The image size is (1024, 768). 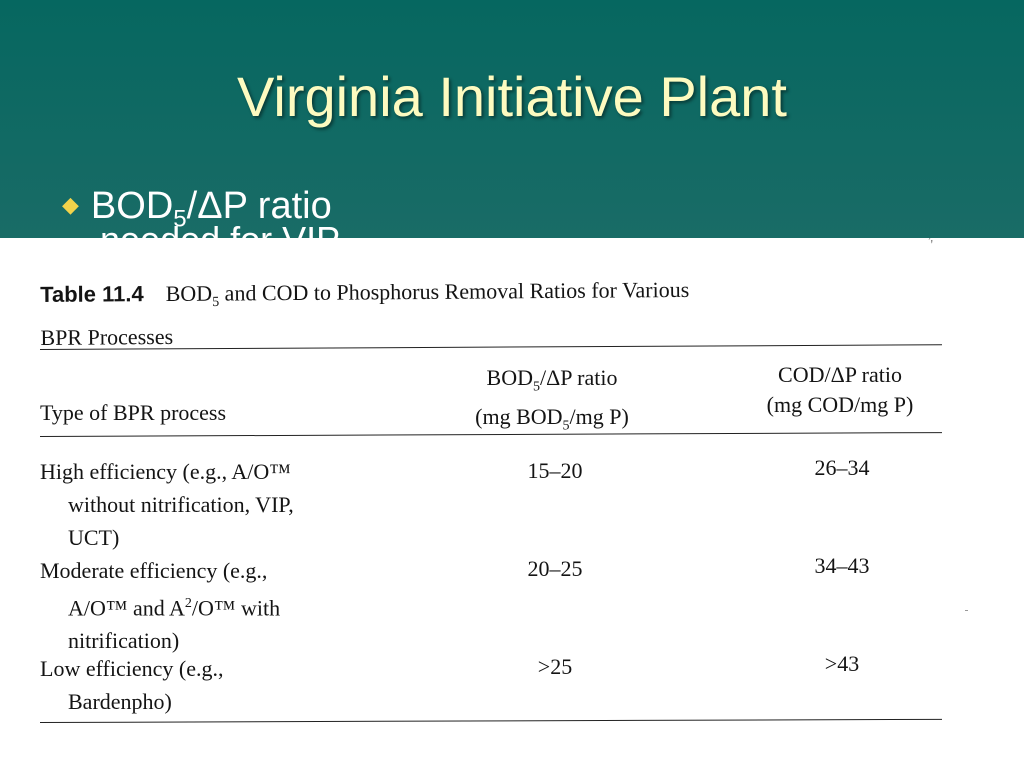 I want to click on table-number: Table 11.4, so click(x=92, y=294).